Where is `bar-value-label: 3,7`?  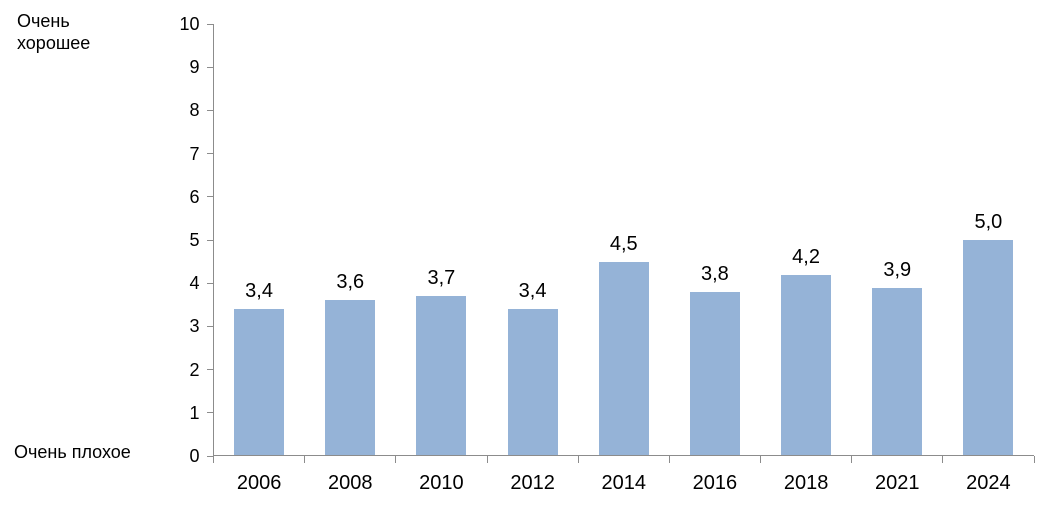
bar-value-label: 3,7 is located at coordinates (441, 278).